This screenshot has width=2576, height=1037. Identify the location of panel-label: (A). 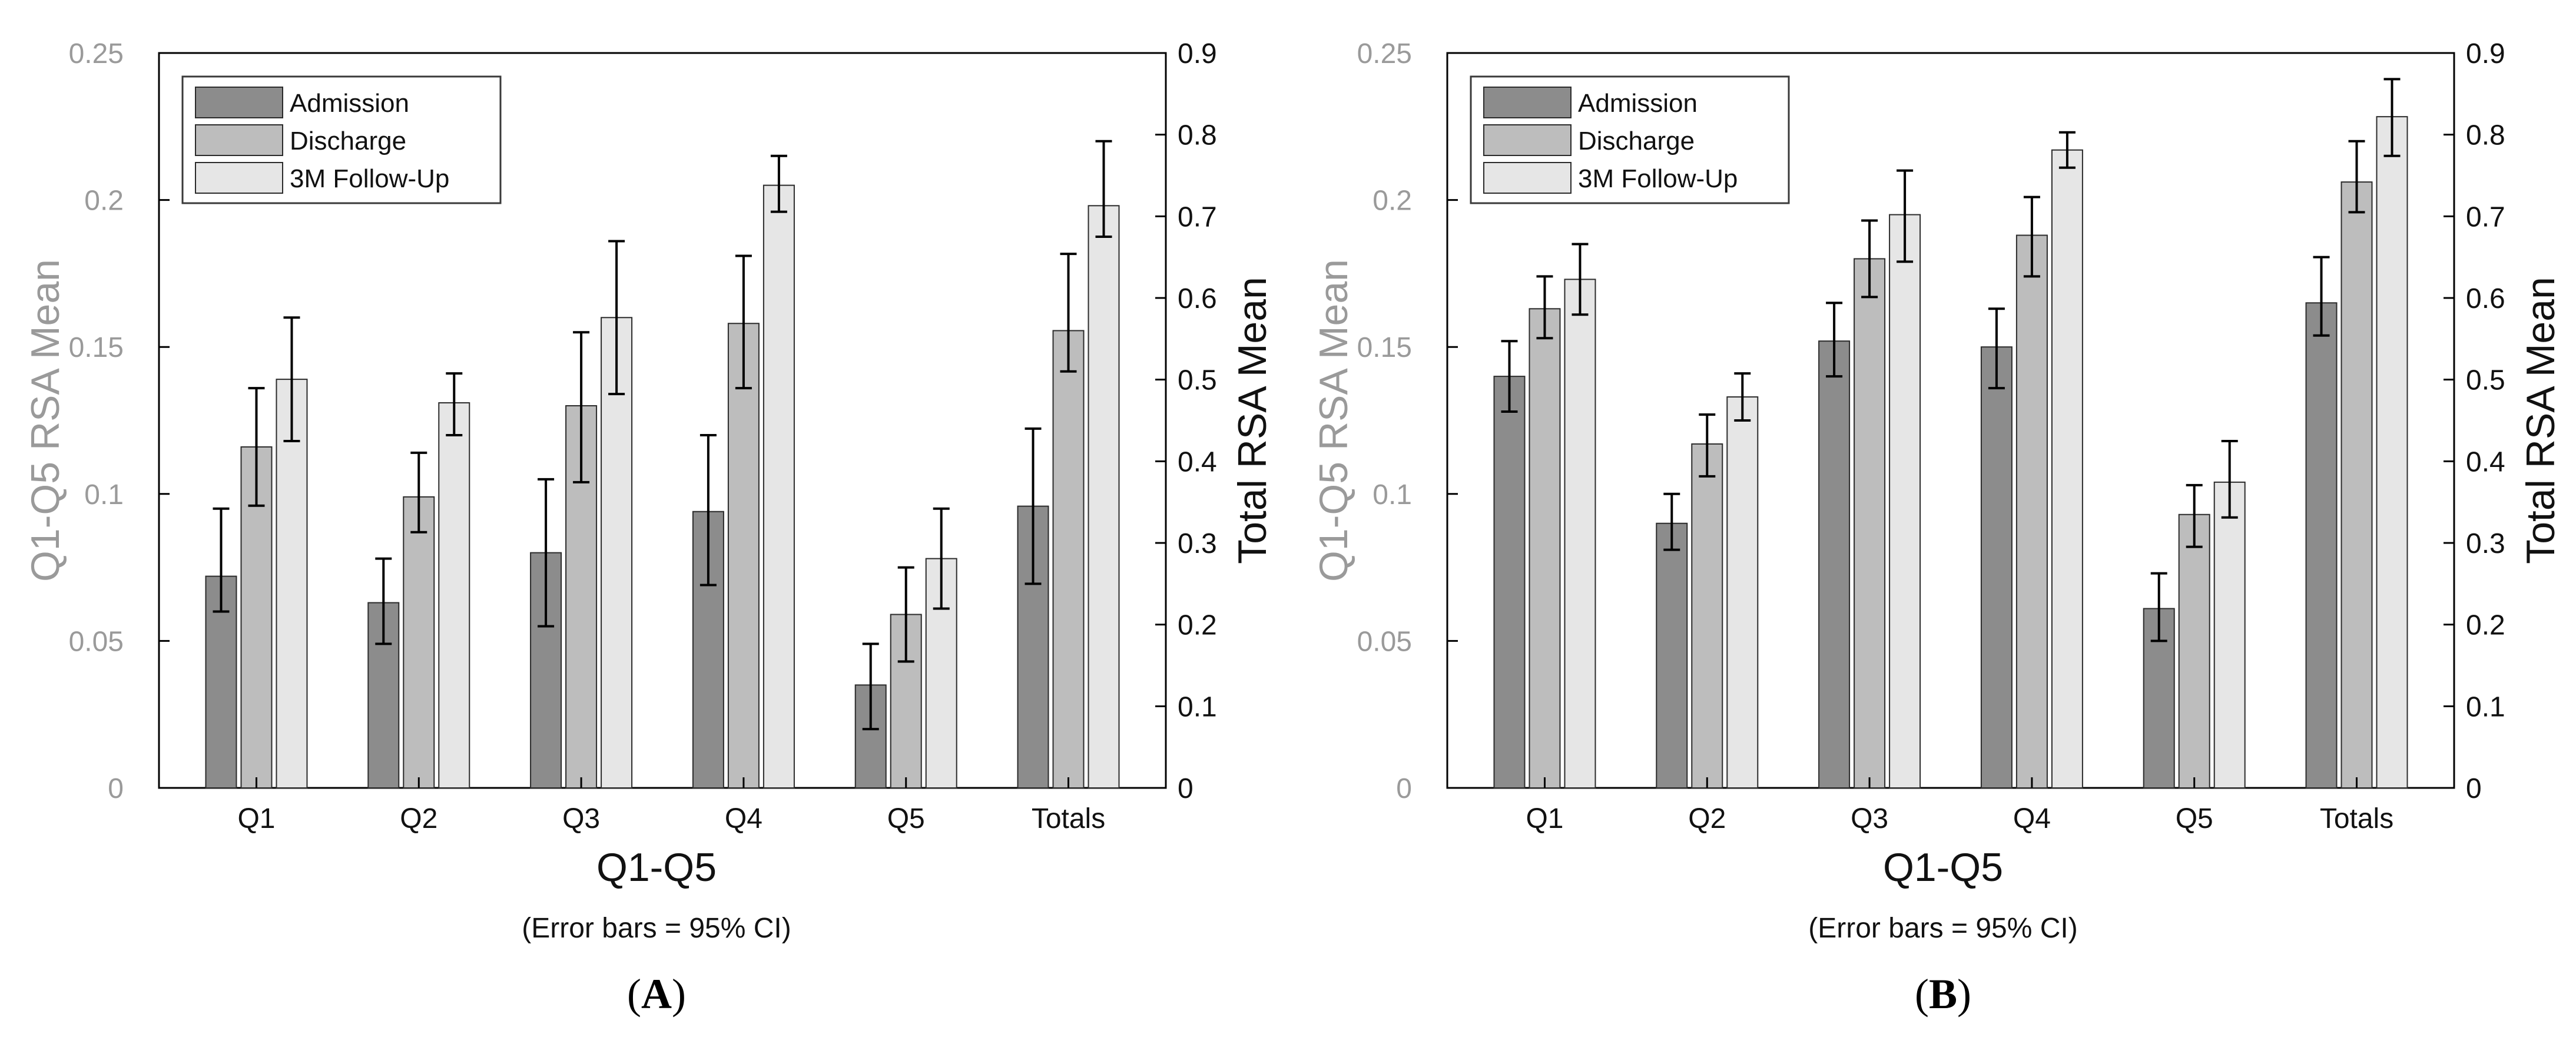
(656, 994).